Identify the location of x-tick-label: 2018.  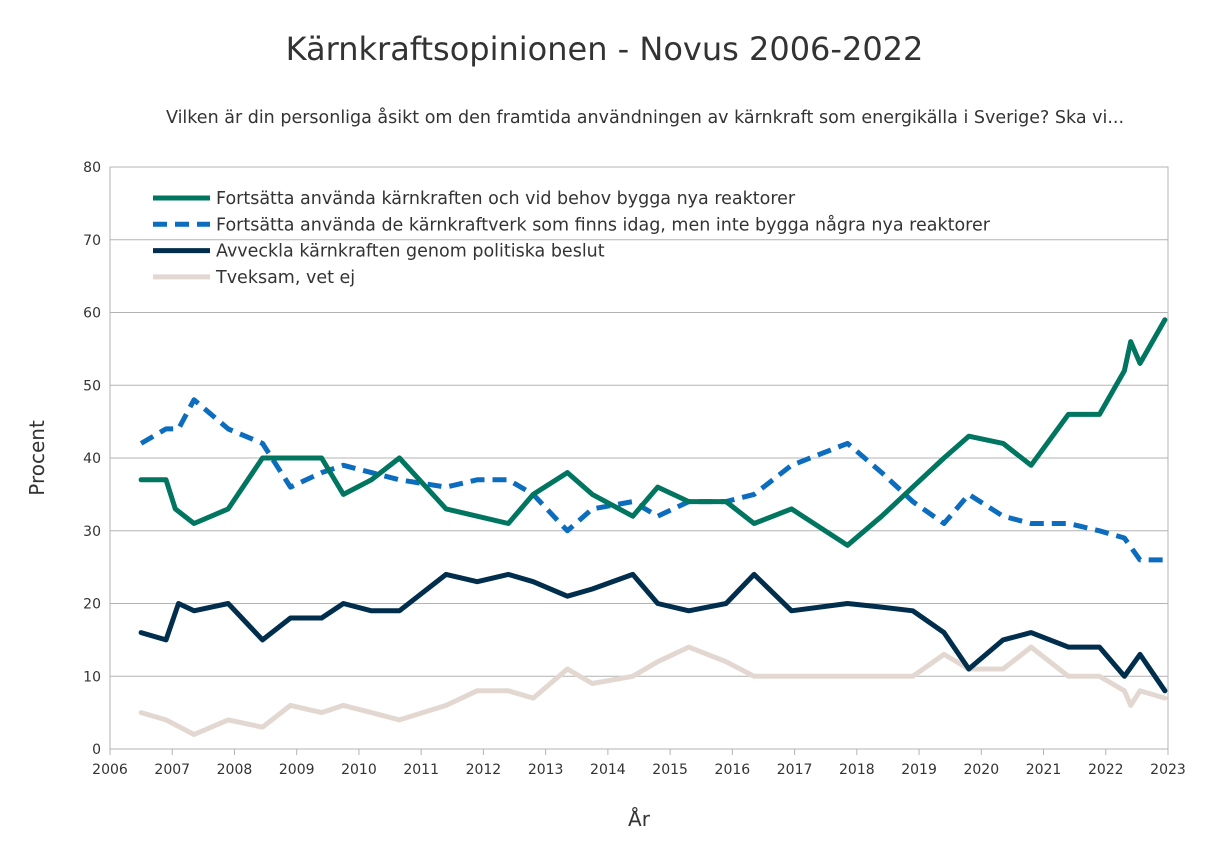
(857, 770).